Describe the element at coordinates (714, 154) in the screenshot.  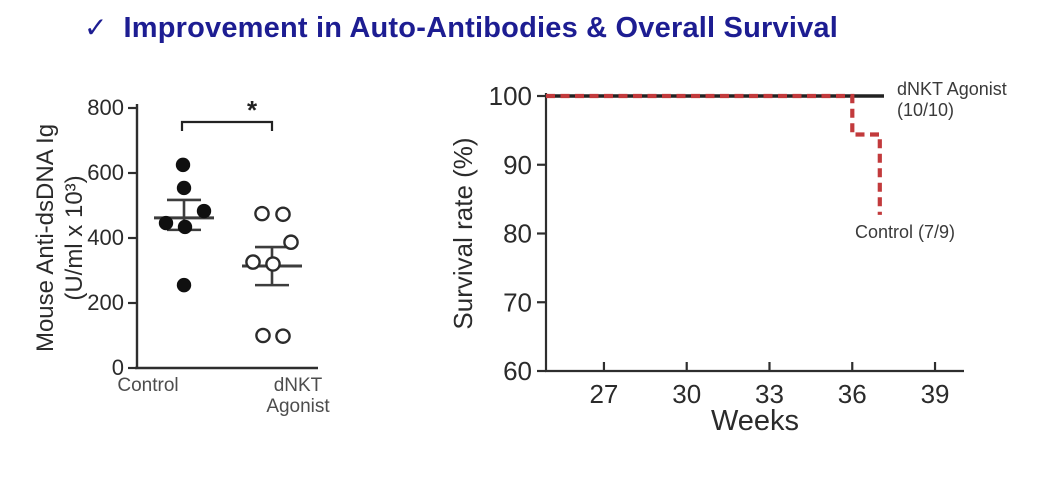
I see `series-line-control` at that location.